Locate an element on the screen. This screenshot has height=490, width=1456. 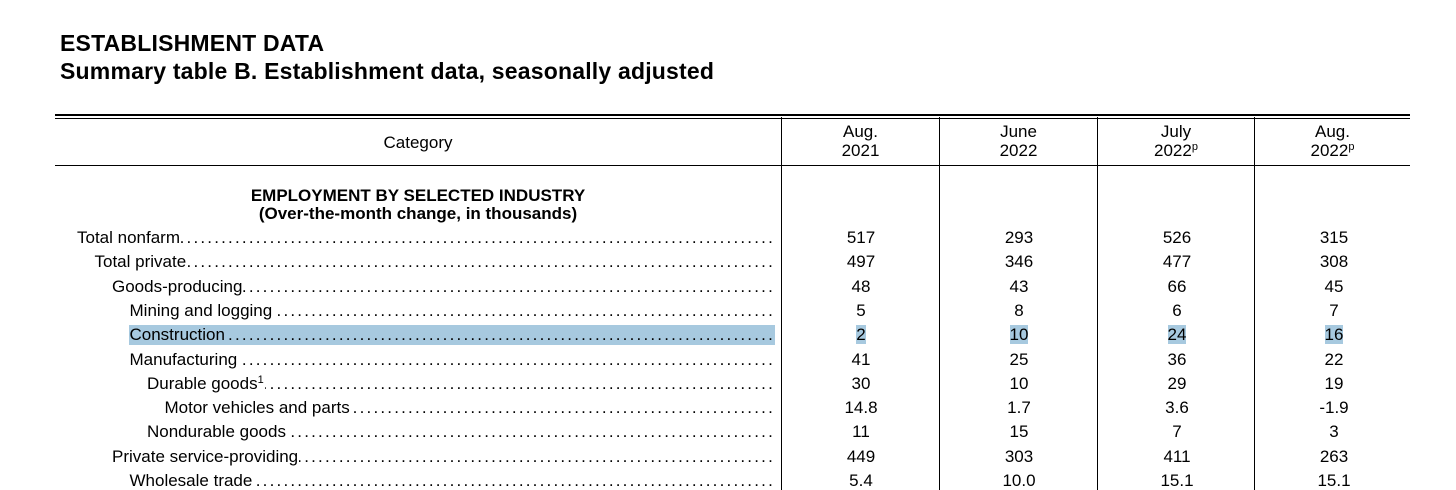
value-cell: 24 is located at coordinates (1177, 335).